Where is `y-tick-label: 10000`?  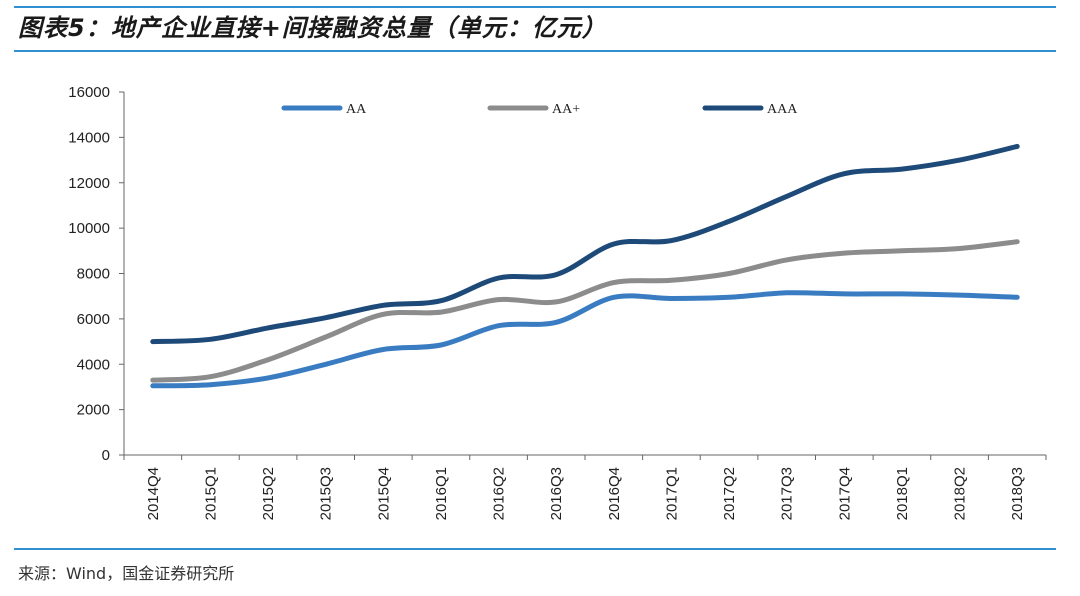
y-tick-label: 10000 is located at coordinates (89, 228).